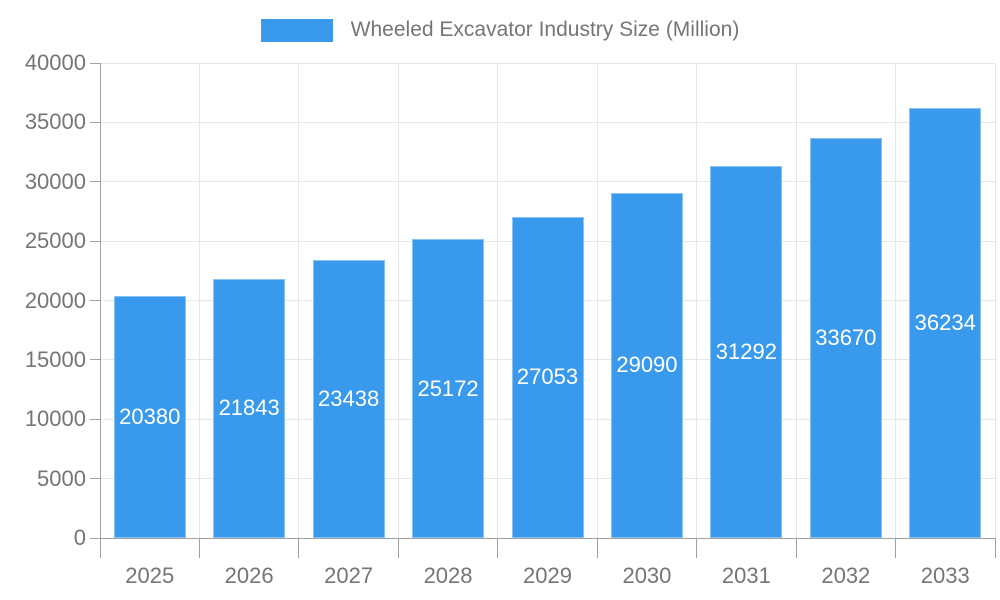  What do you see at coordinates (79, 537) in the screenshot?
I see `y-axis-label: 0` at bounding box center [79, 537].